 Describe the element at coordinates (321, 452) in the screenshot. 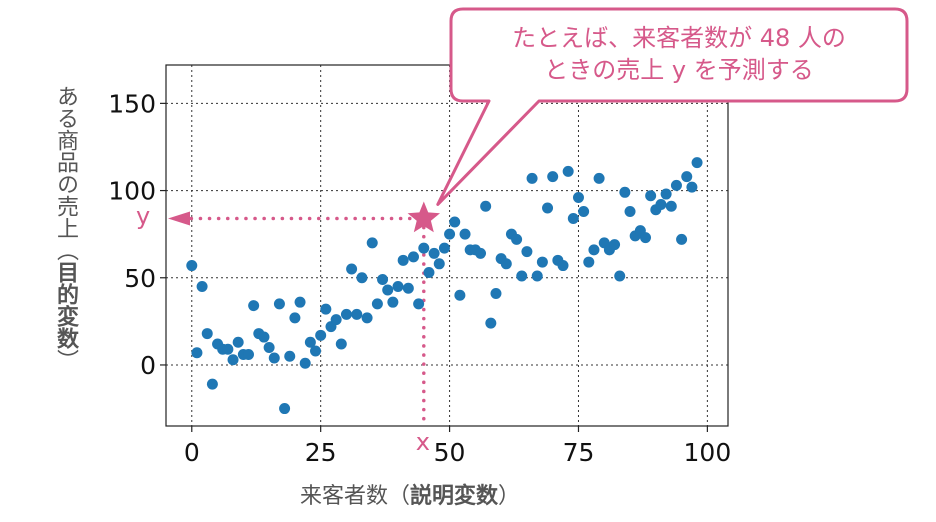

I see `x-tick-label: 25` at that location.